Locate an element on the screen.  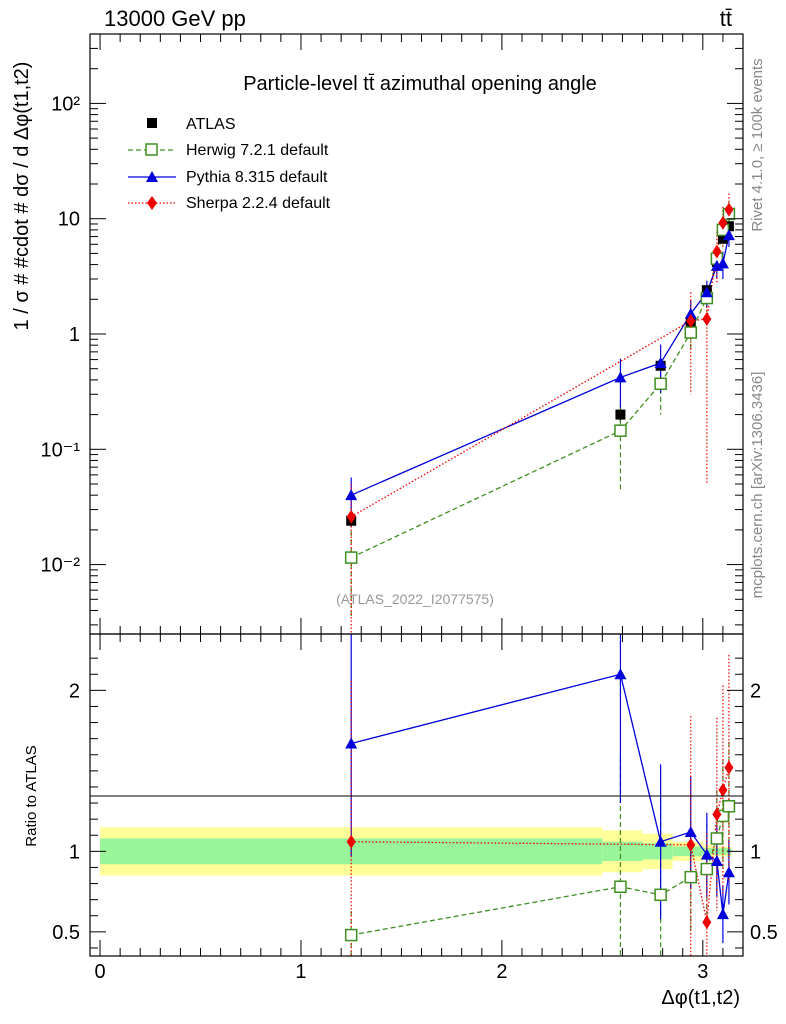
lower-ytick-label-left-1: 1 is located at coordinates (74, 852).